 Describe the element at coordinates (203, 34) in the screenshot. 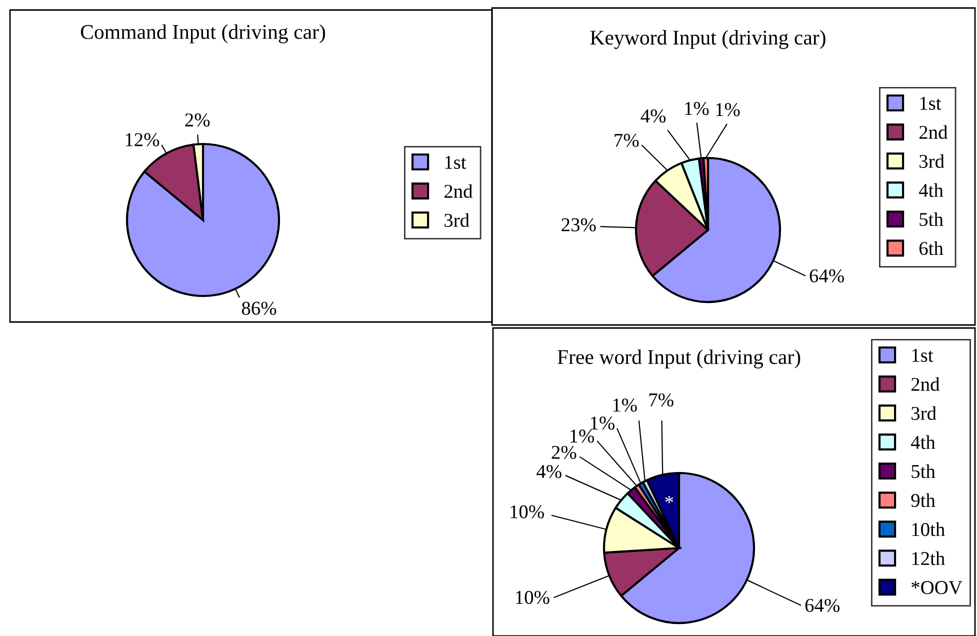

I see `chart-title: Command Input (driving car)` at that location.